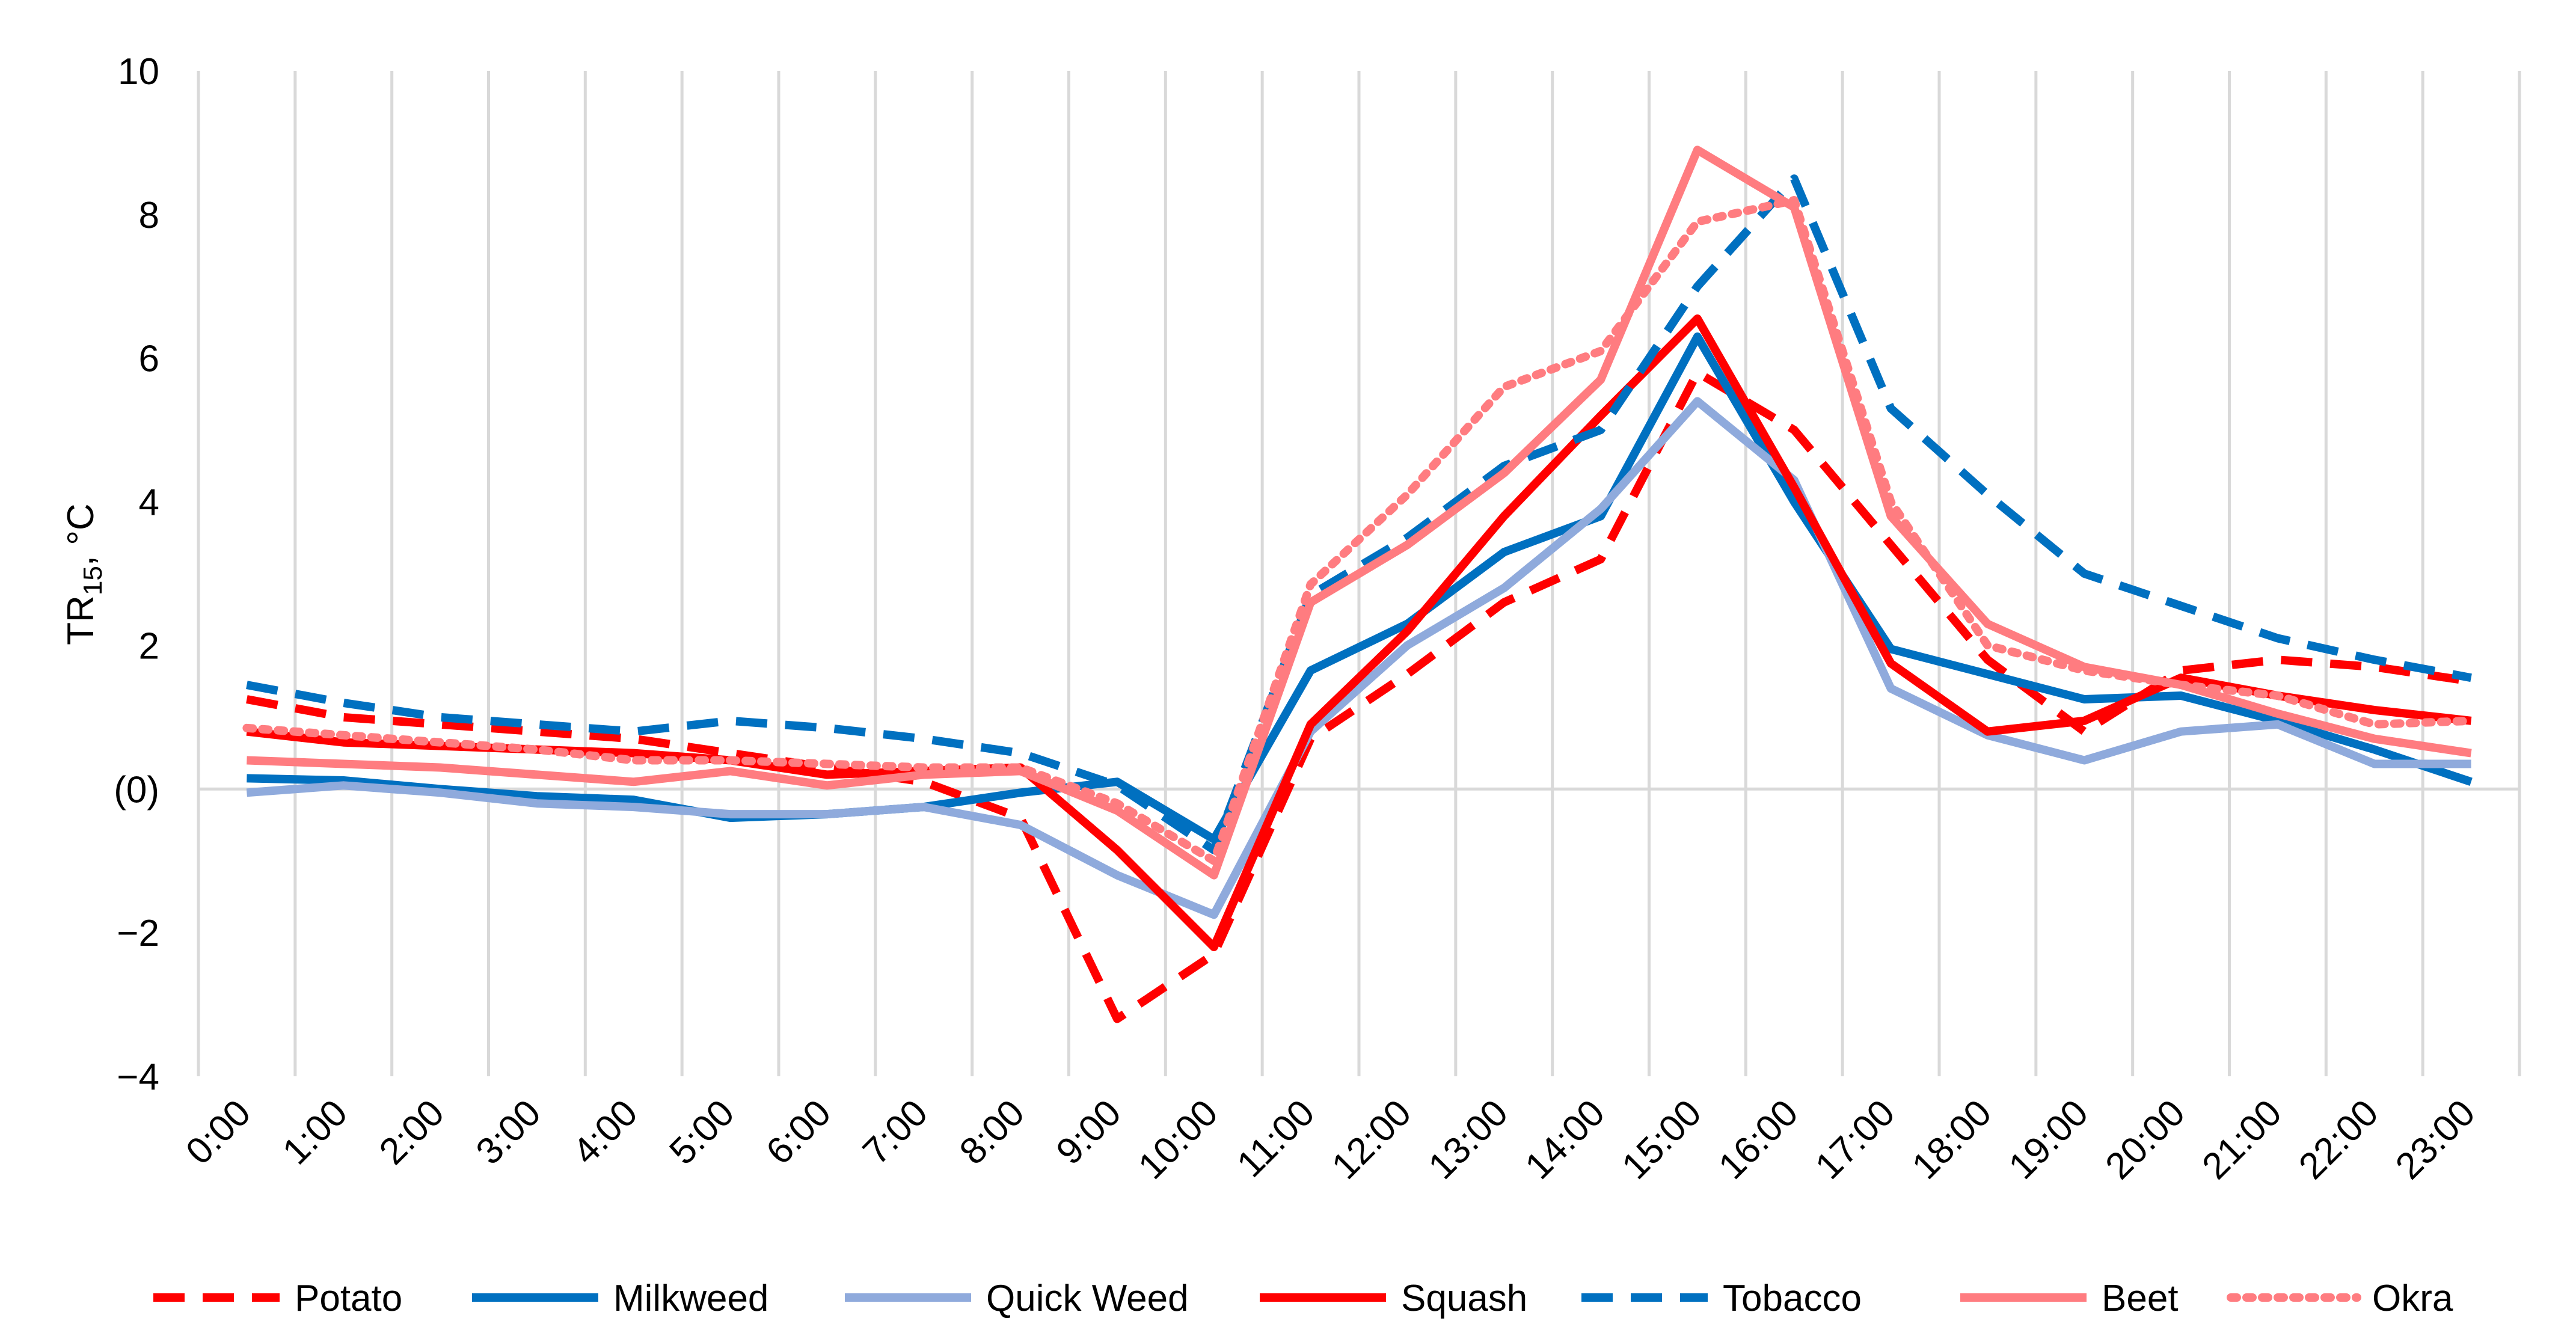 Image resolution: width=2576 pixels, height=1330 pixels. I want to click on x-tick-label: 6:00, so click(798, 1132).